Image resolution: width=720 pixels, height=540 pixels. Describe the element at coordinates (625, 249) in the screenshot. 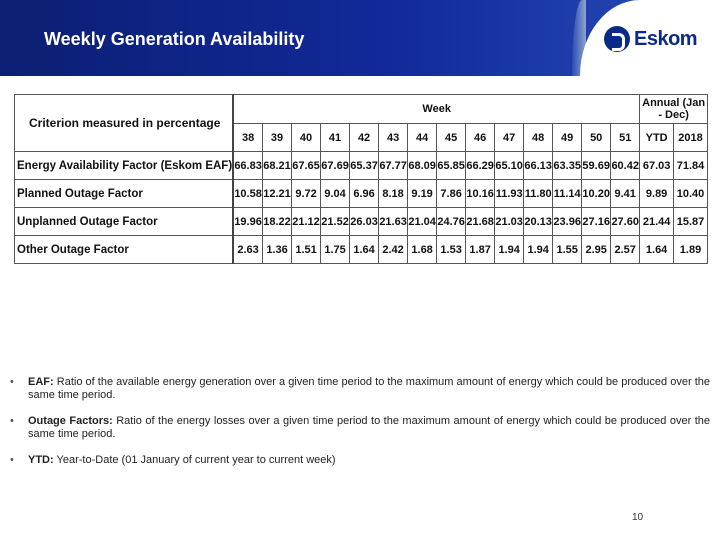

I see `week-value-cell: 2.57` at that location.